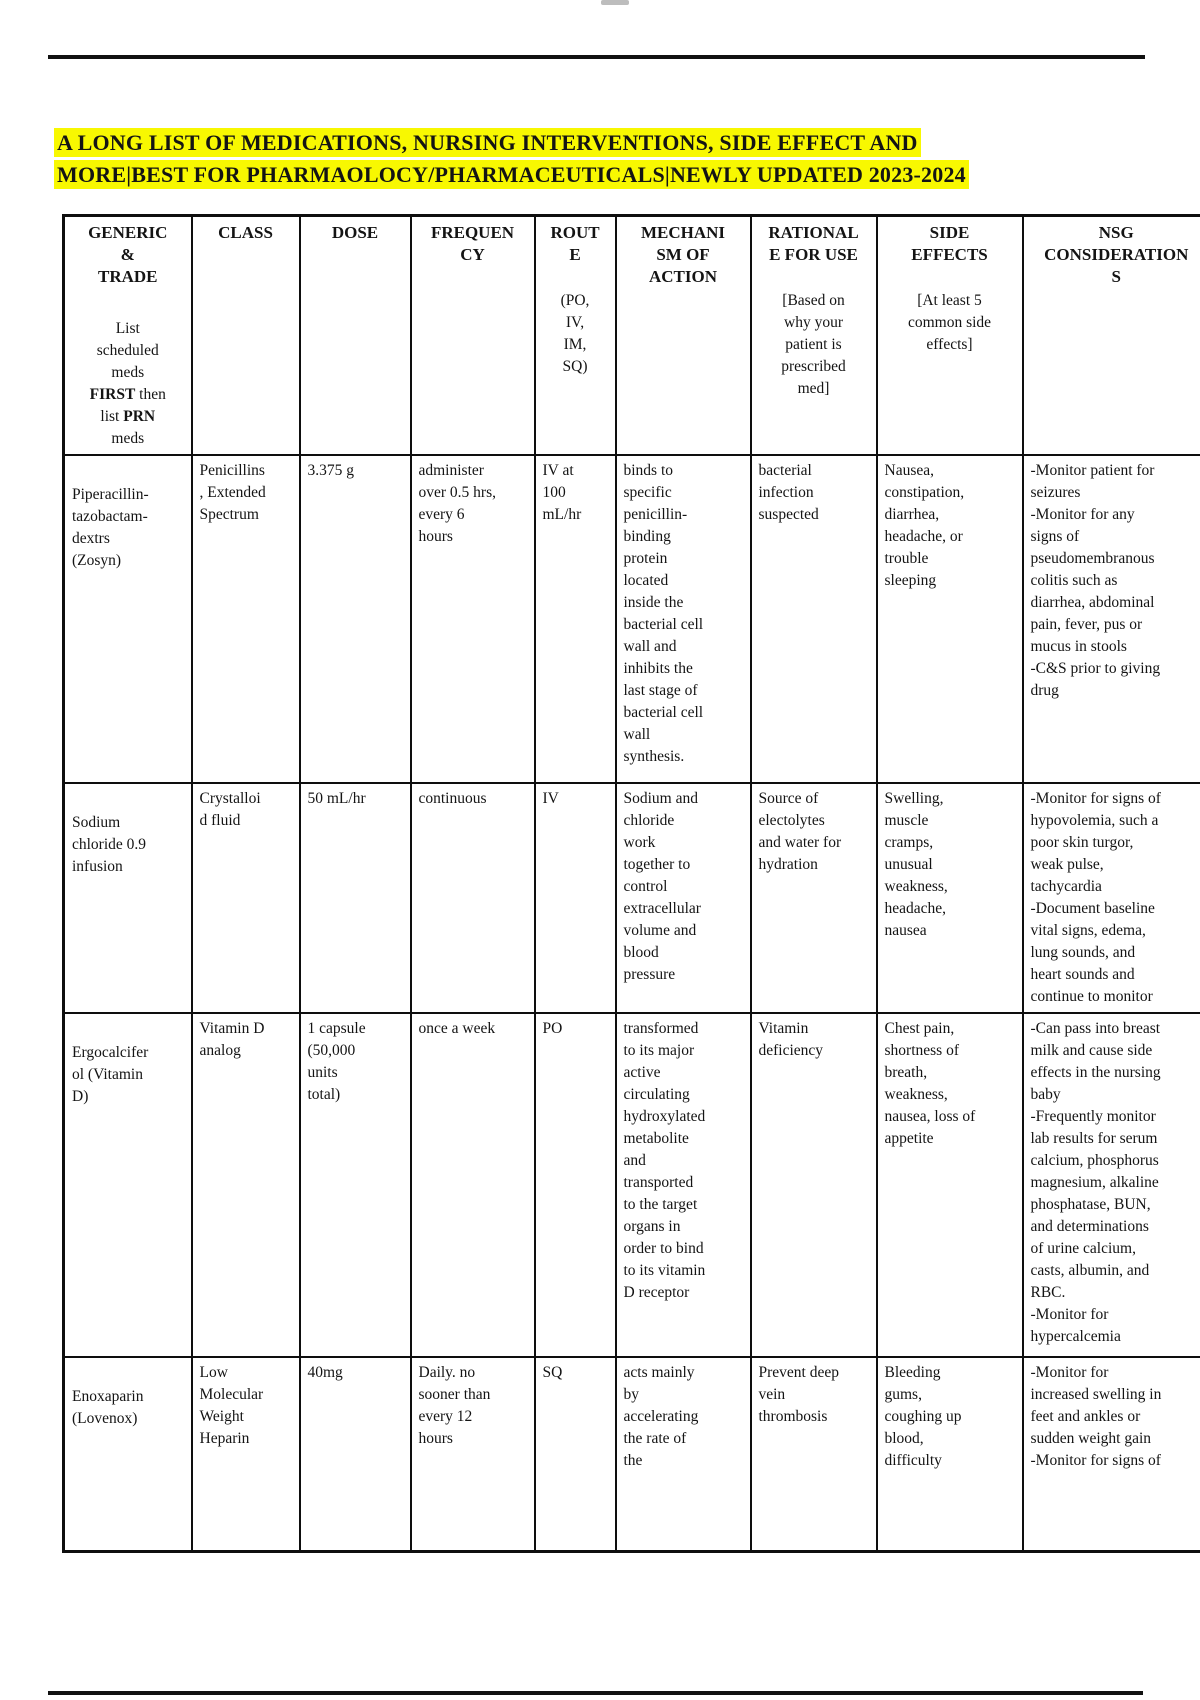 This screenshot has width=1200, height=1700. Describe the element at coordinates (127, 898) in the screenshot. I see `table-cell: Sodium chloride 0.9 infusion` at that location.